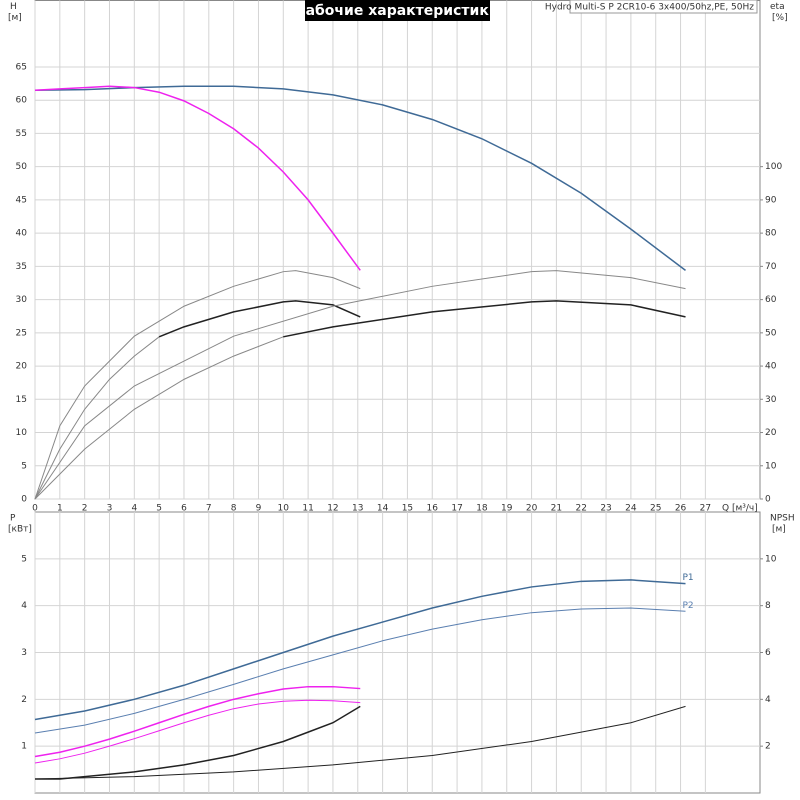 The image size is (800, 800). What do you see at coordinates (24, 747) in the screenshot?
I see `y-tick-label: 1` at bounding box center [24, 747].